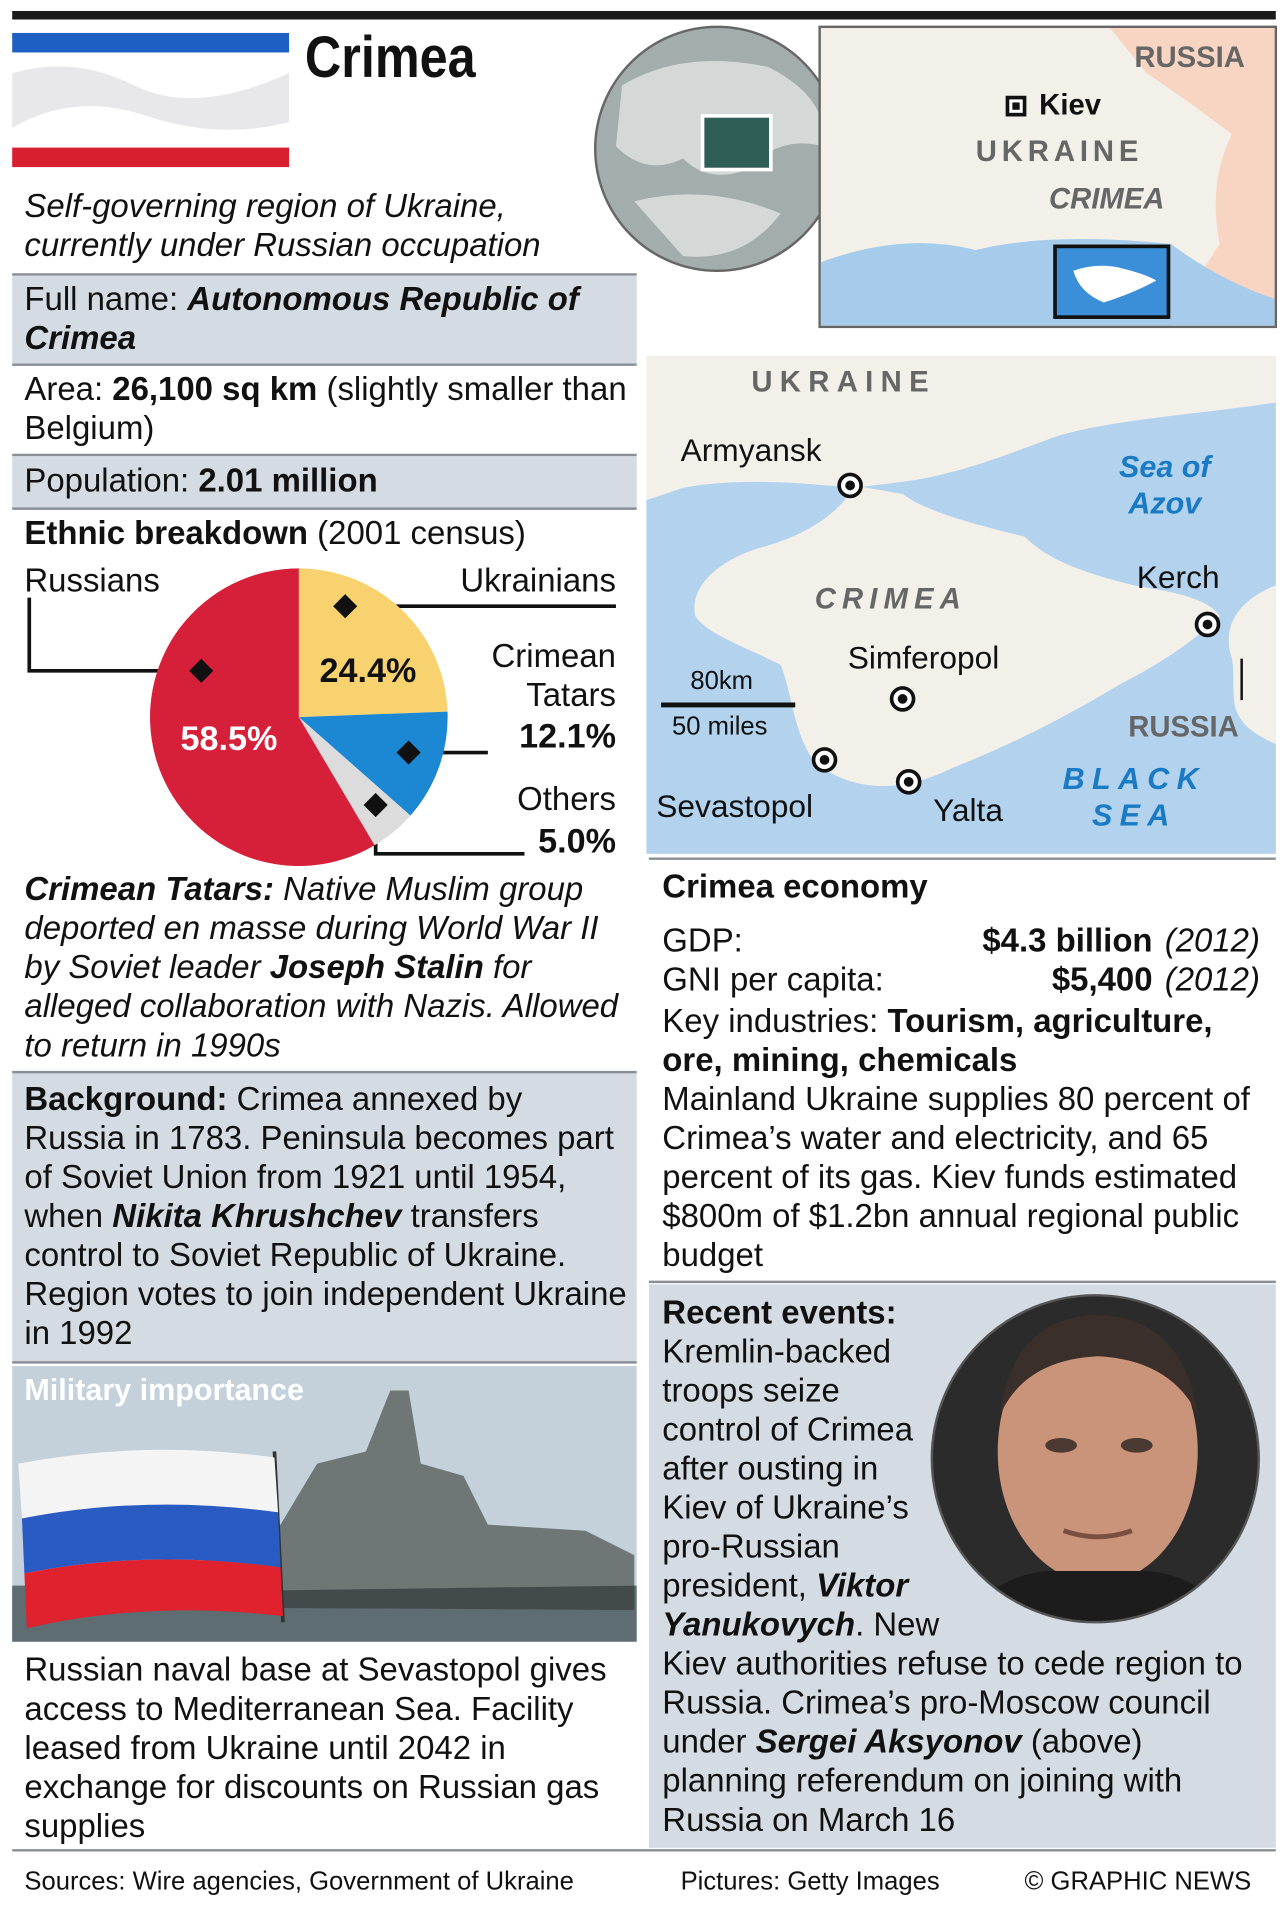  Describe the element at coordinates (368, 670) in the screenshot. I see `data-label: 24.4%` at that location.